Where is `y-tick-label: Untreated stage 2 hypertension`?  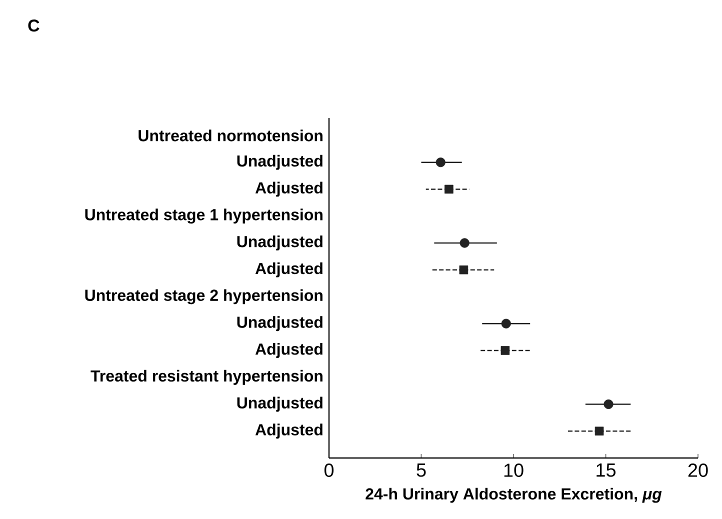 y-tick-label: Untreated stage 2 hypertension is located at coordinates (203, 296).